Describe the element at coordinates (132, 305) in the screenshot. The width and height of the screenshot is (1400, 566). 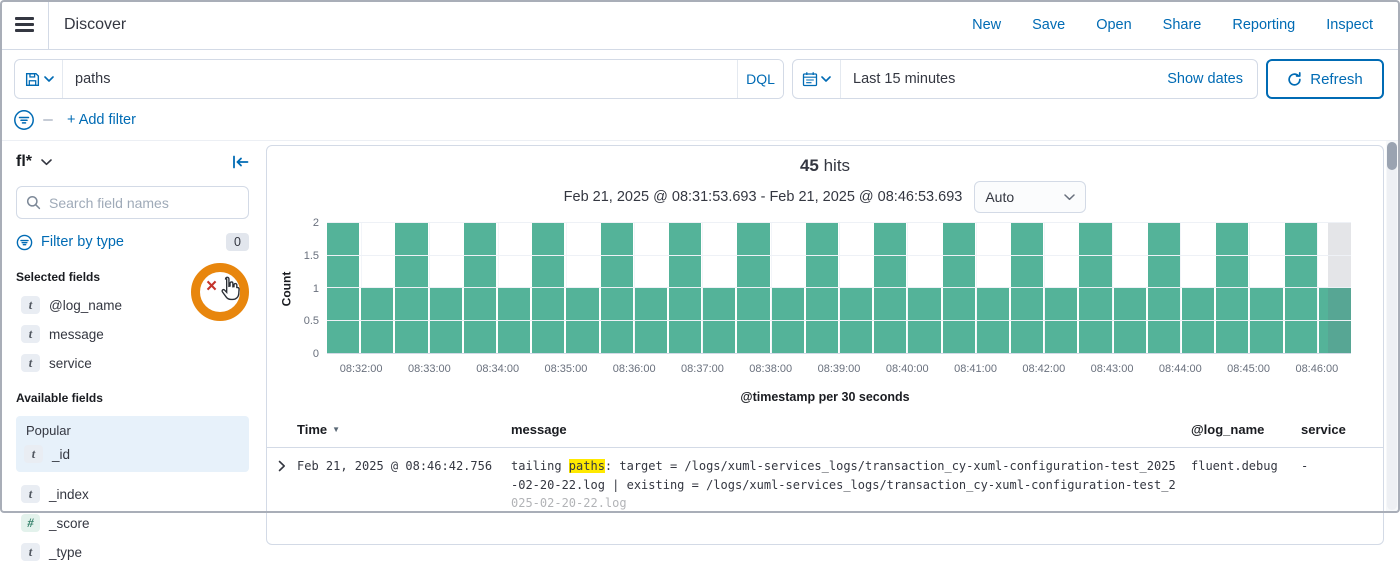
I see `field-item-log-name: t @log_name` at that location.